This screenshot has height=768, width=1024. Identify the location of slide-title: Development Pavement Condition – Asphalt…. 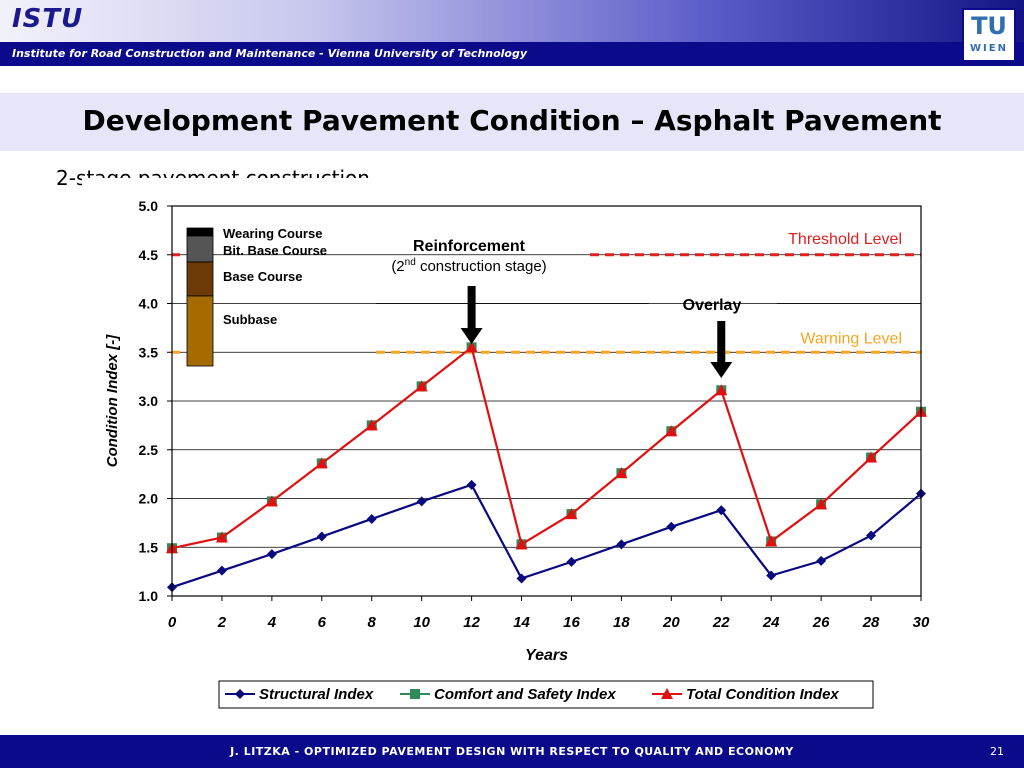
(512, 120).